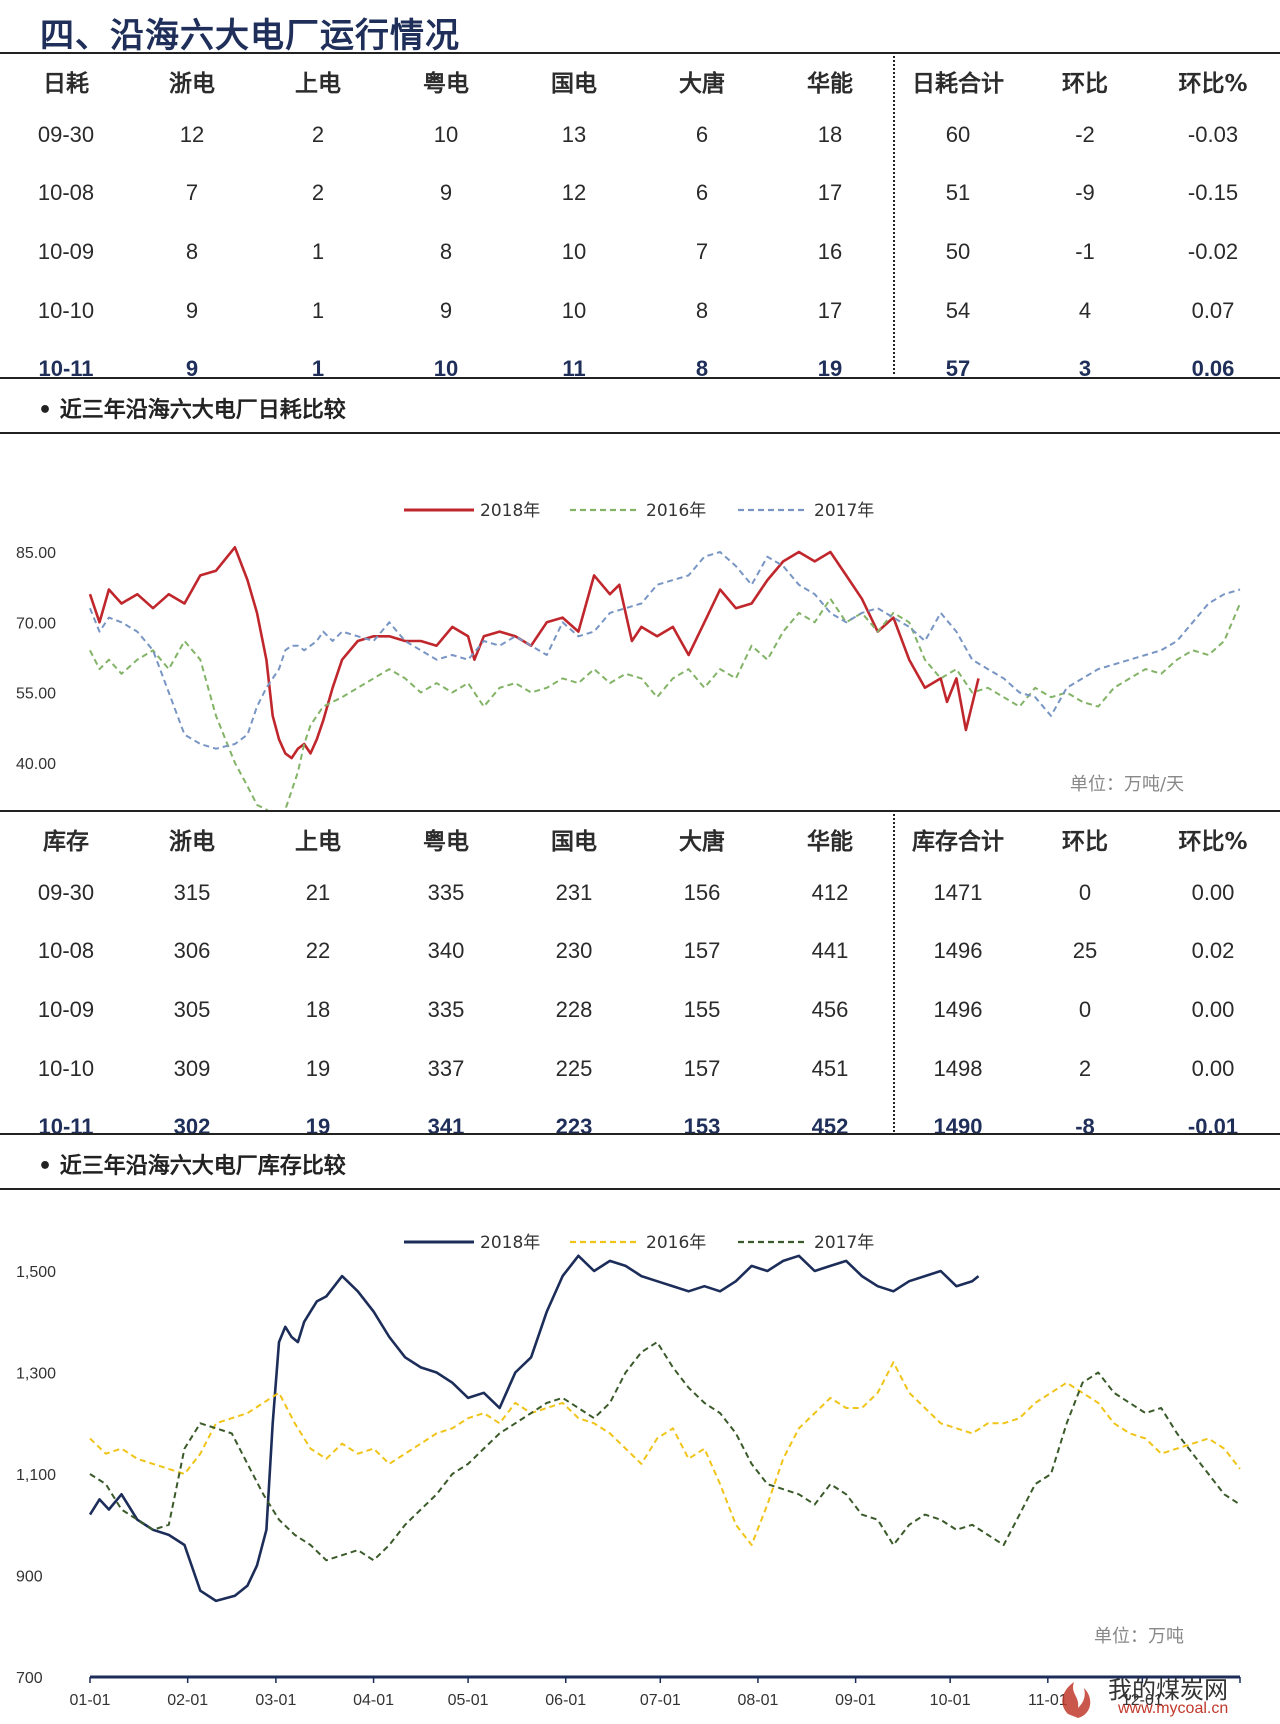 Image resolution: width=1280 pixels, height=1724 pixels. I want to click on column-header: 国电, so click(574, 842).